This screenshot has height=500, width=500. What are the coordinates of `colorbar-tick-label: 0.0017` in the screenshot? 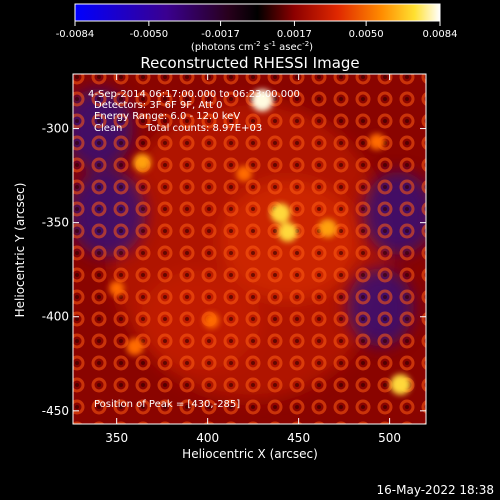 It's located at (294, 34).